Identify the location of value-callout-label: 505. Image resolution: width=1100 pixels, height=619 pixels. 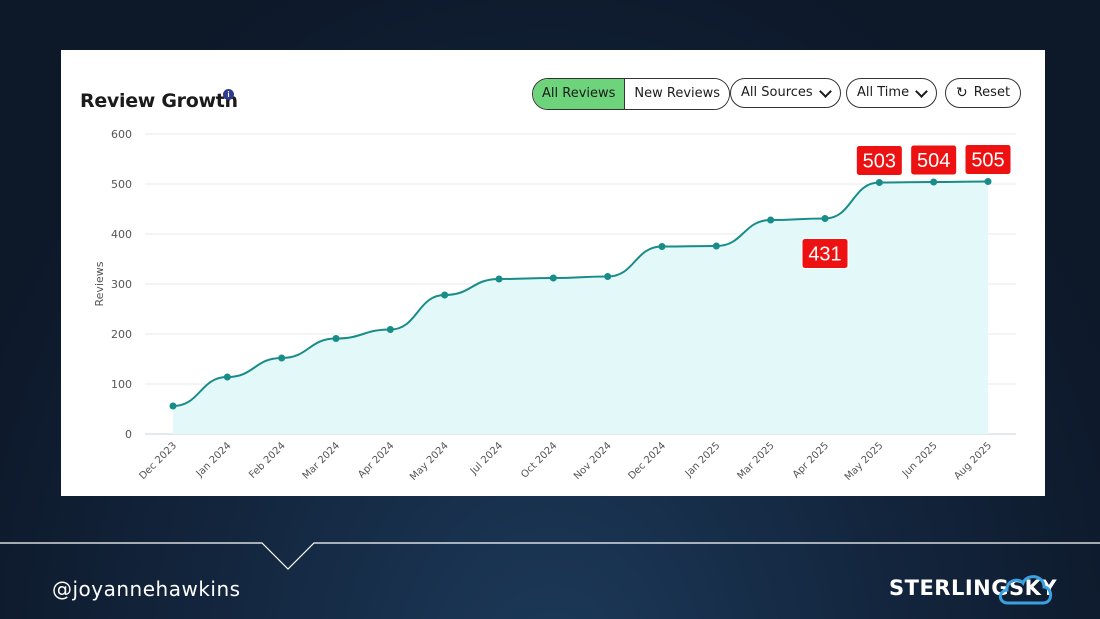
(987, 161).